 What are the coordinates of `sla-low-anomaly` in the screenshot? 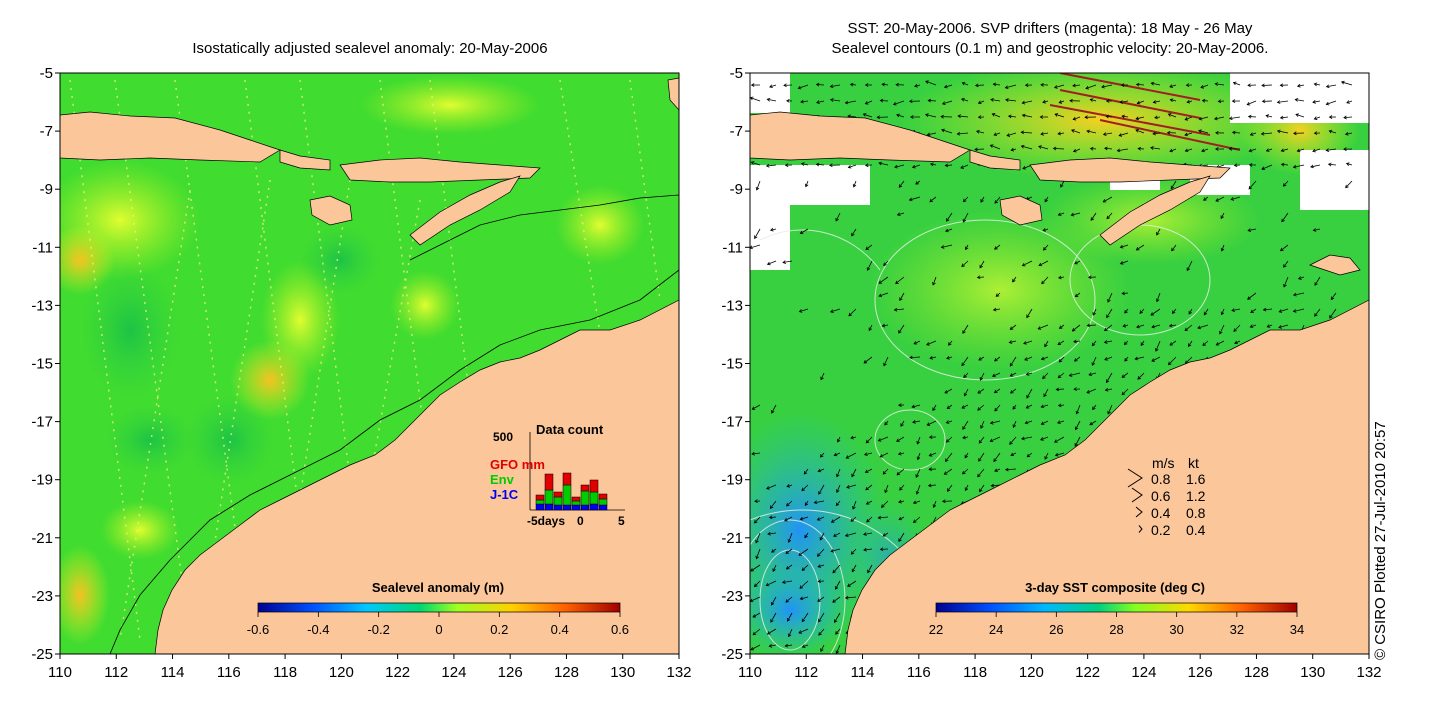 It's located at (340, 260).